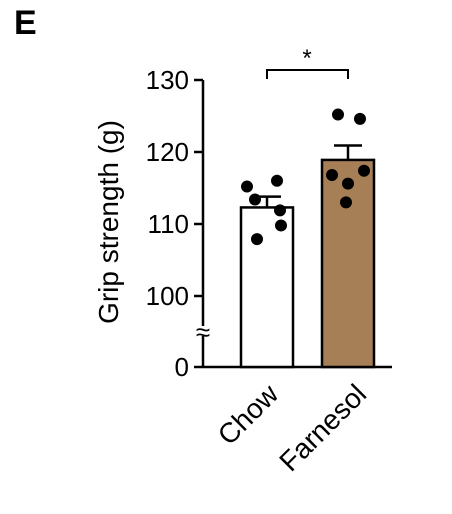  I want to click on bracket-line, so click(307, 74).